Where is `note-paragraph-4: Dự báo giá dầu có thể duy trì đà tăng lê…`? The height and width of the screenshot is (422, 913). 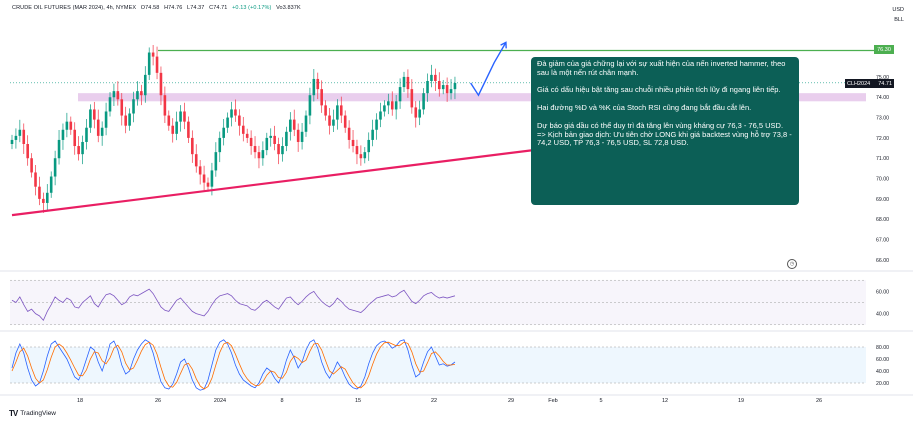 note-paragraph-4: Dự báo giá dầu có thể duy trì đà tăng lê… is located at coordinates (660, 125).